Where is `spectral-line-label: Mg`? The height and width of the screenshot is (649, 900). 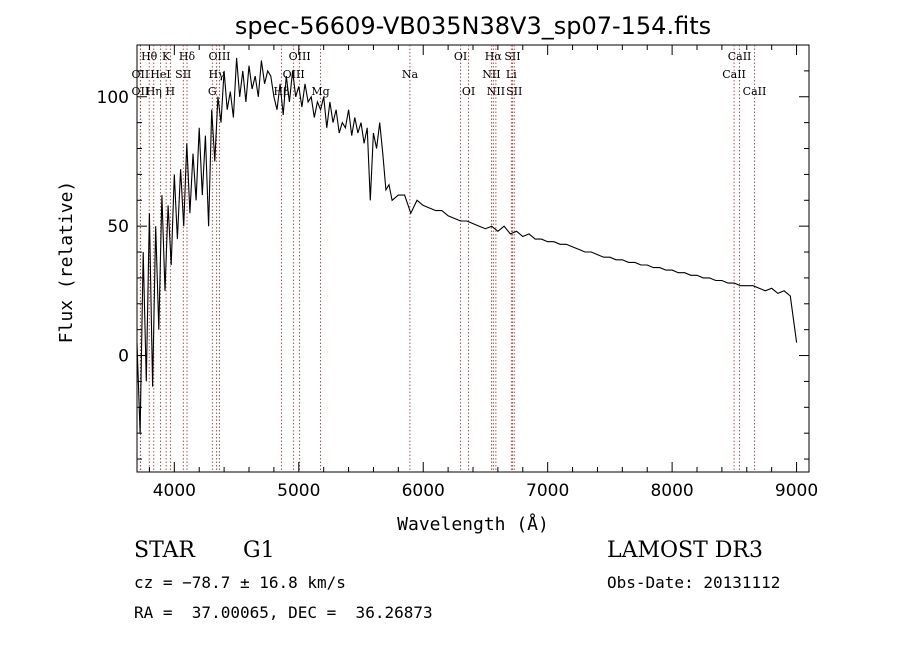 spectral-line-label: Mg is located at coordinates (320, 91).